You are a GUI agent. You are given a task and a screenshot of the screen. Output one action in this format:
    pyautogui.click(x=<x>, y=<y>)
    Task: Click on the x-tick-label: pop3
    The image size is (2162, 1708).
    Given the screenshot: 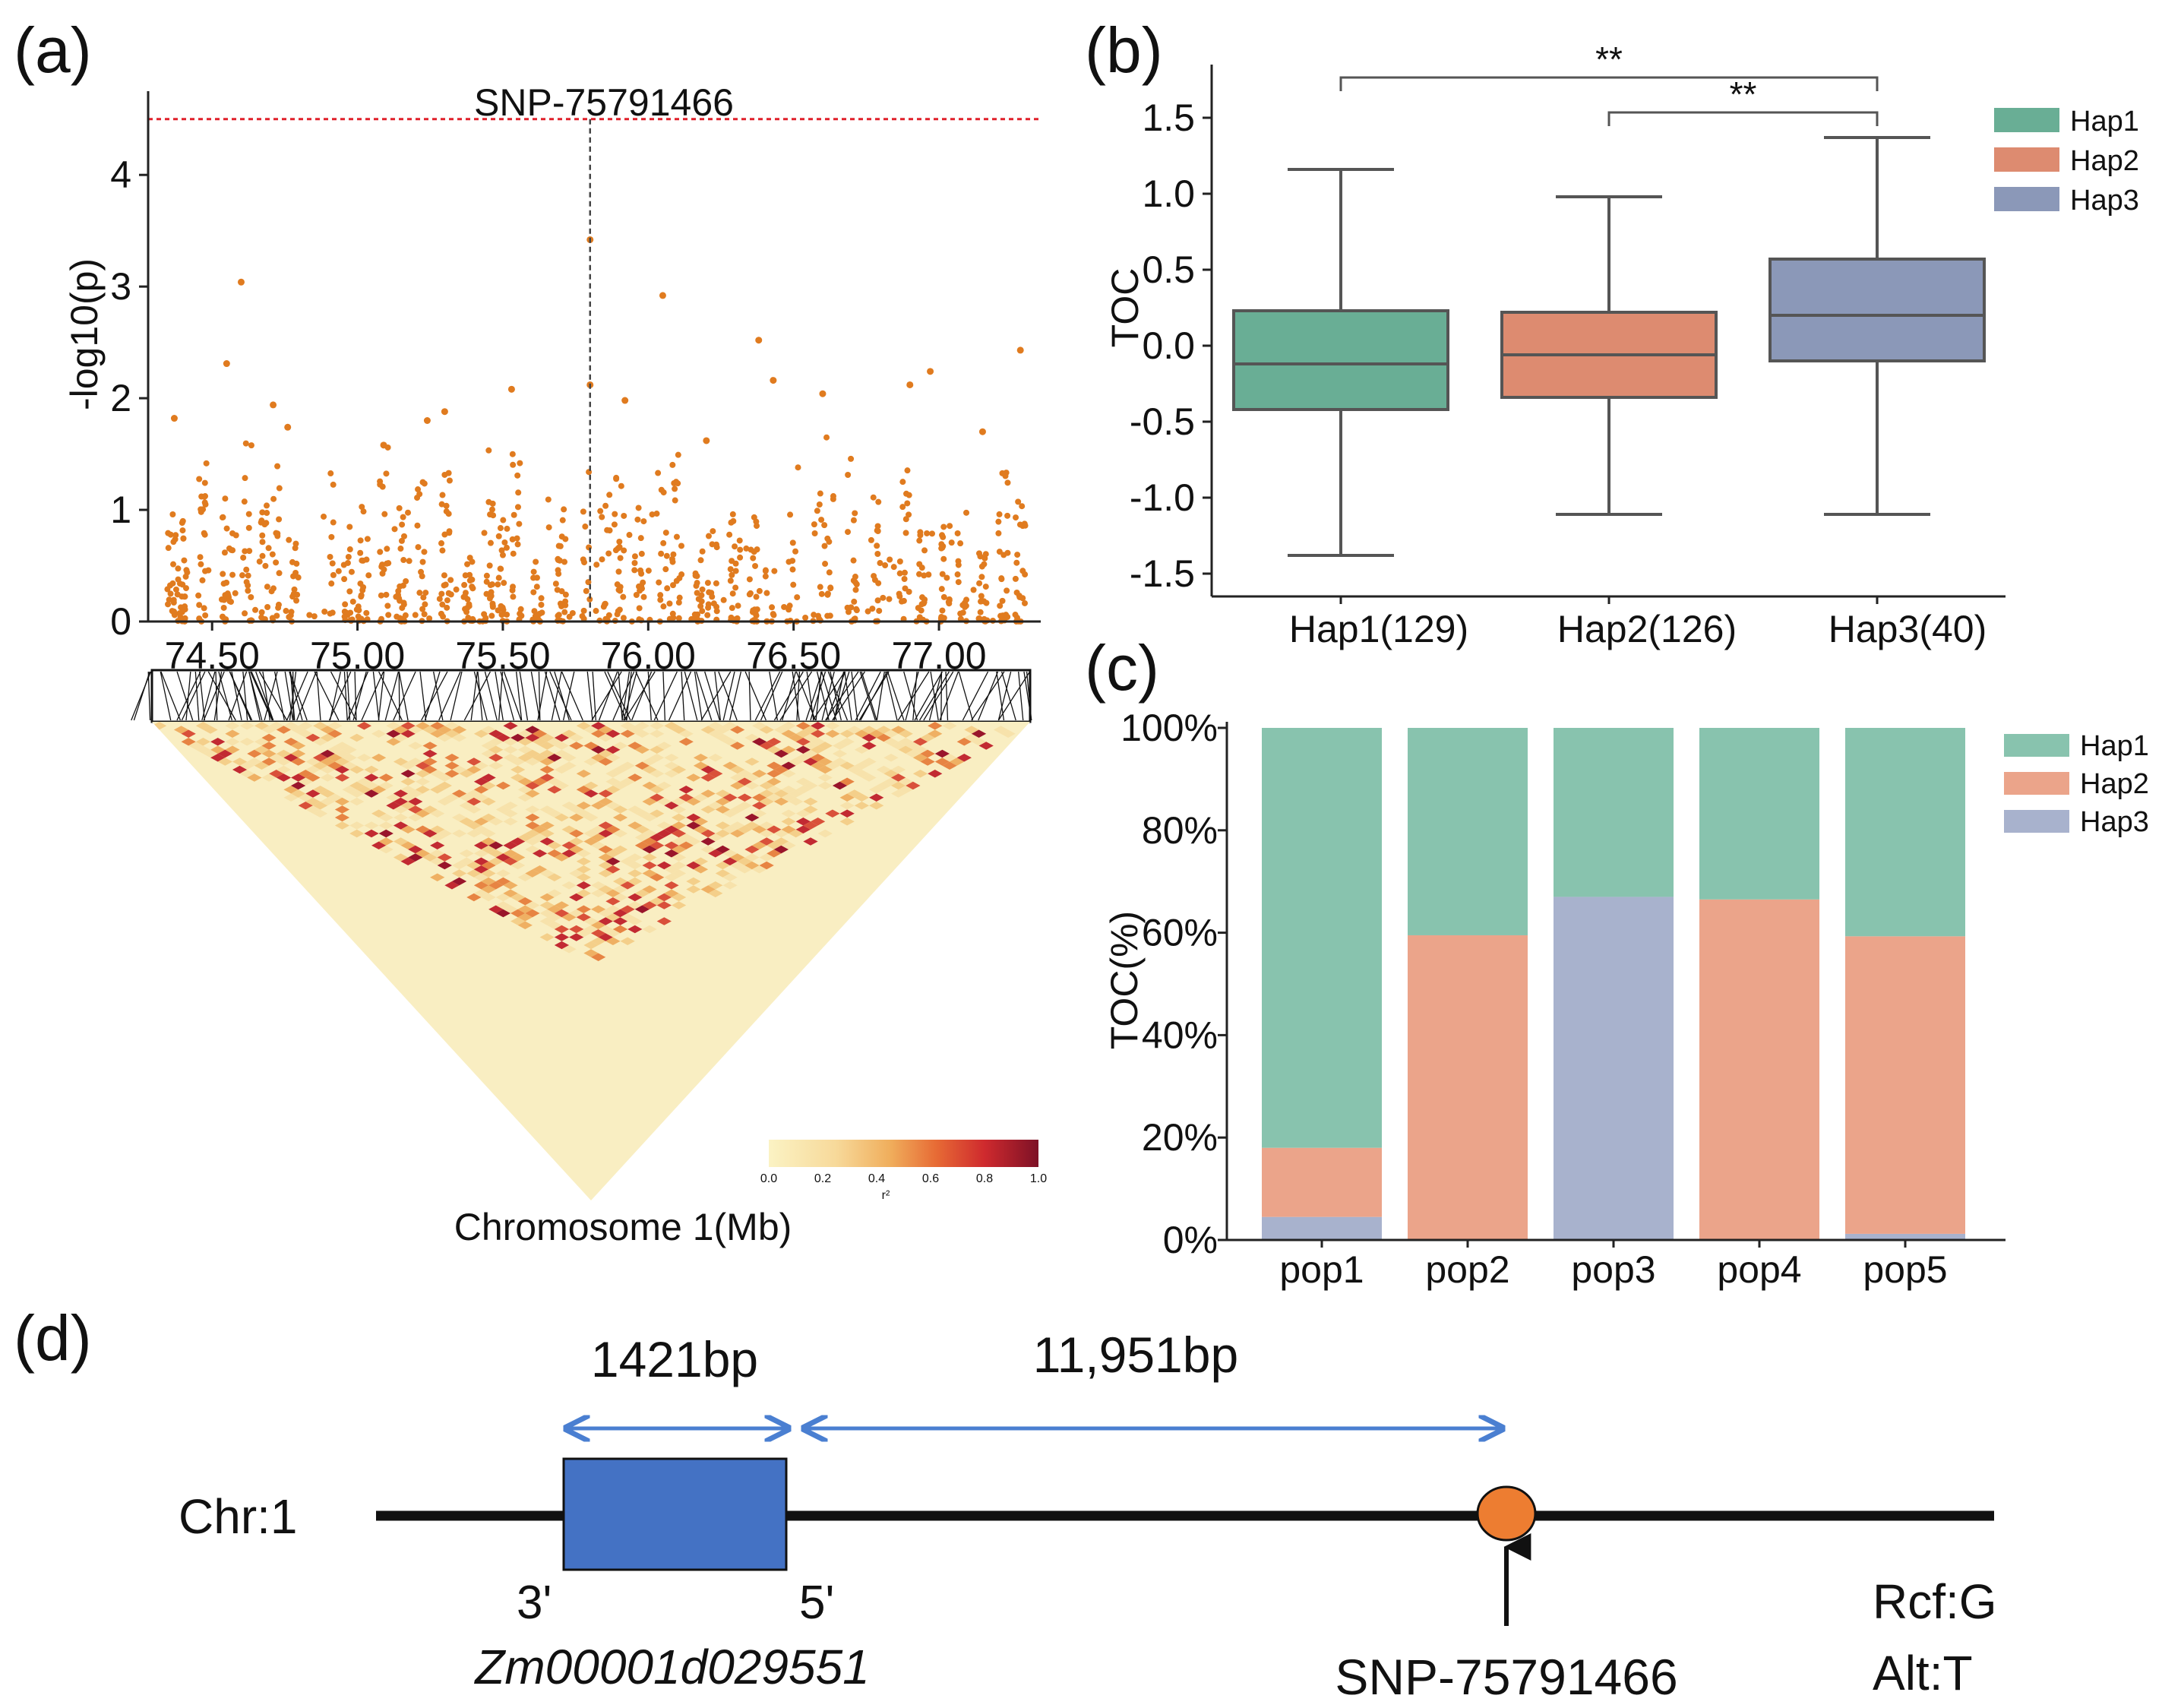 What is the action you would take?
    pyautogui.click(x=1613, y=1269)
    